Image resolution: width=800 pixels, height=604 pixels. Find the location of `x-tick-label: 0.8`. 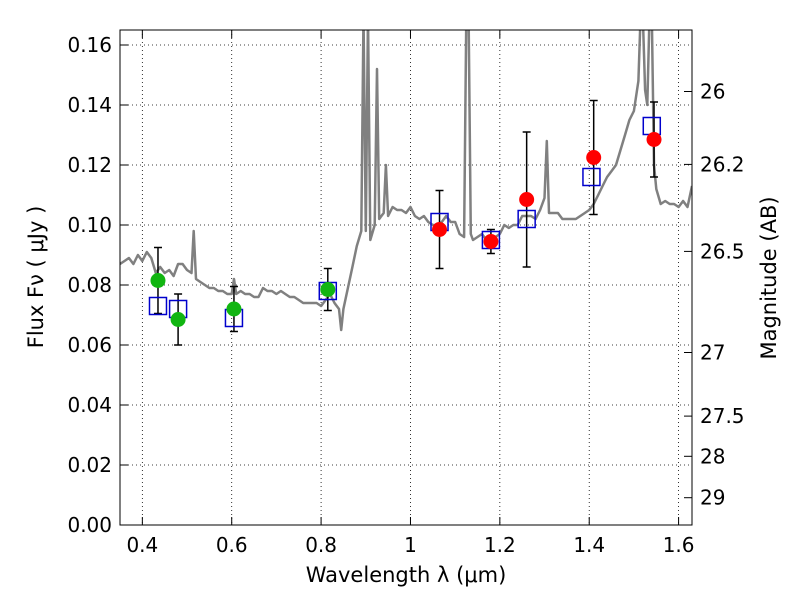

x-tick-label: 0.8 is located at coordinates (321, 545).